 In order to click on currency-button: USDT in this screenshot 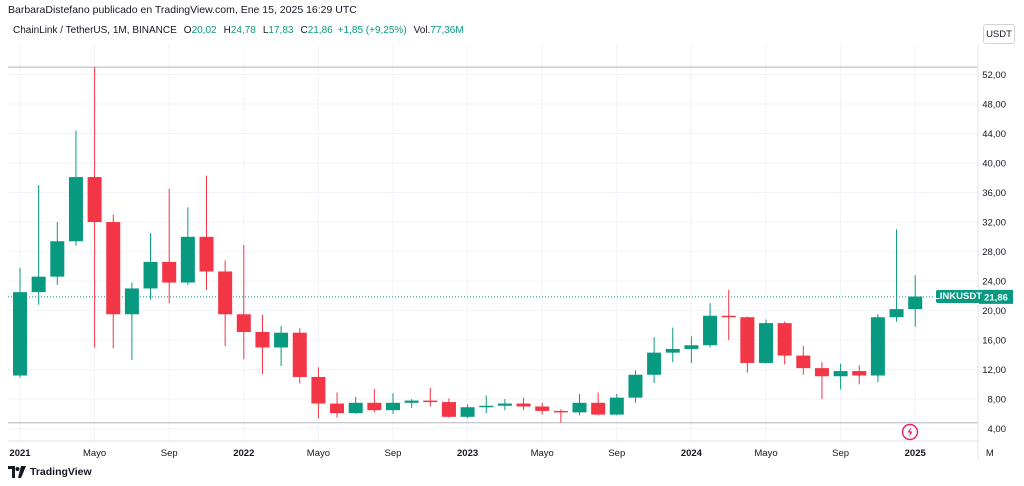, I will do `click(999, 34)`.